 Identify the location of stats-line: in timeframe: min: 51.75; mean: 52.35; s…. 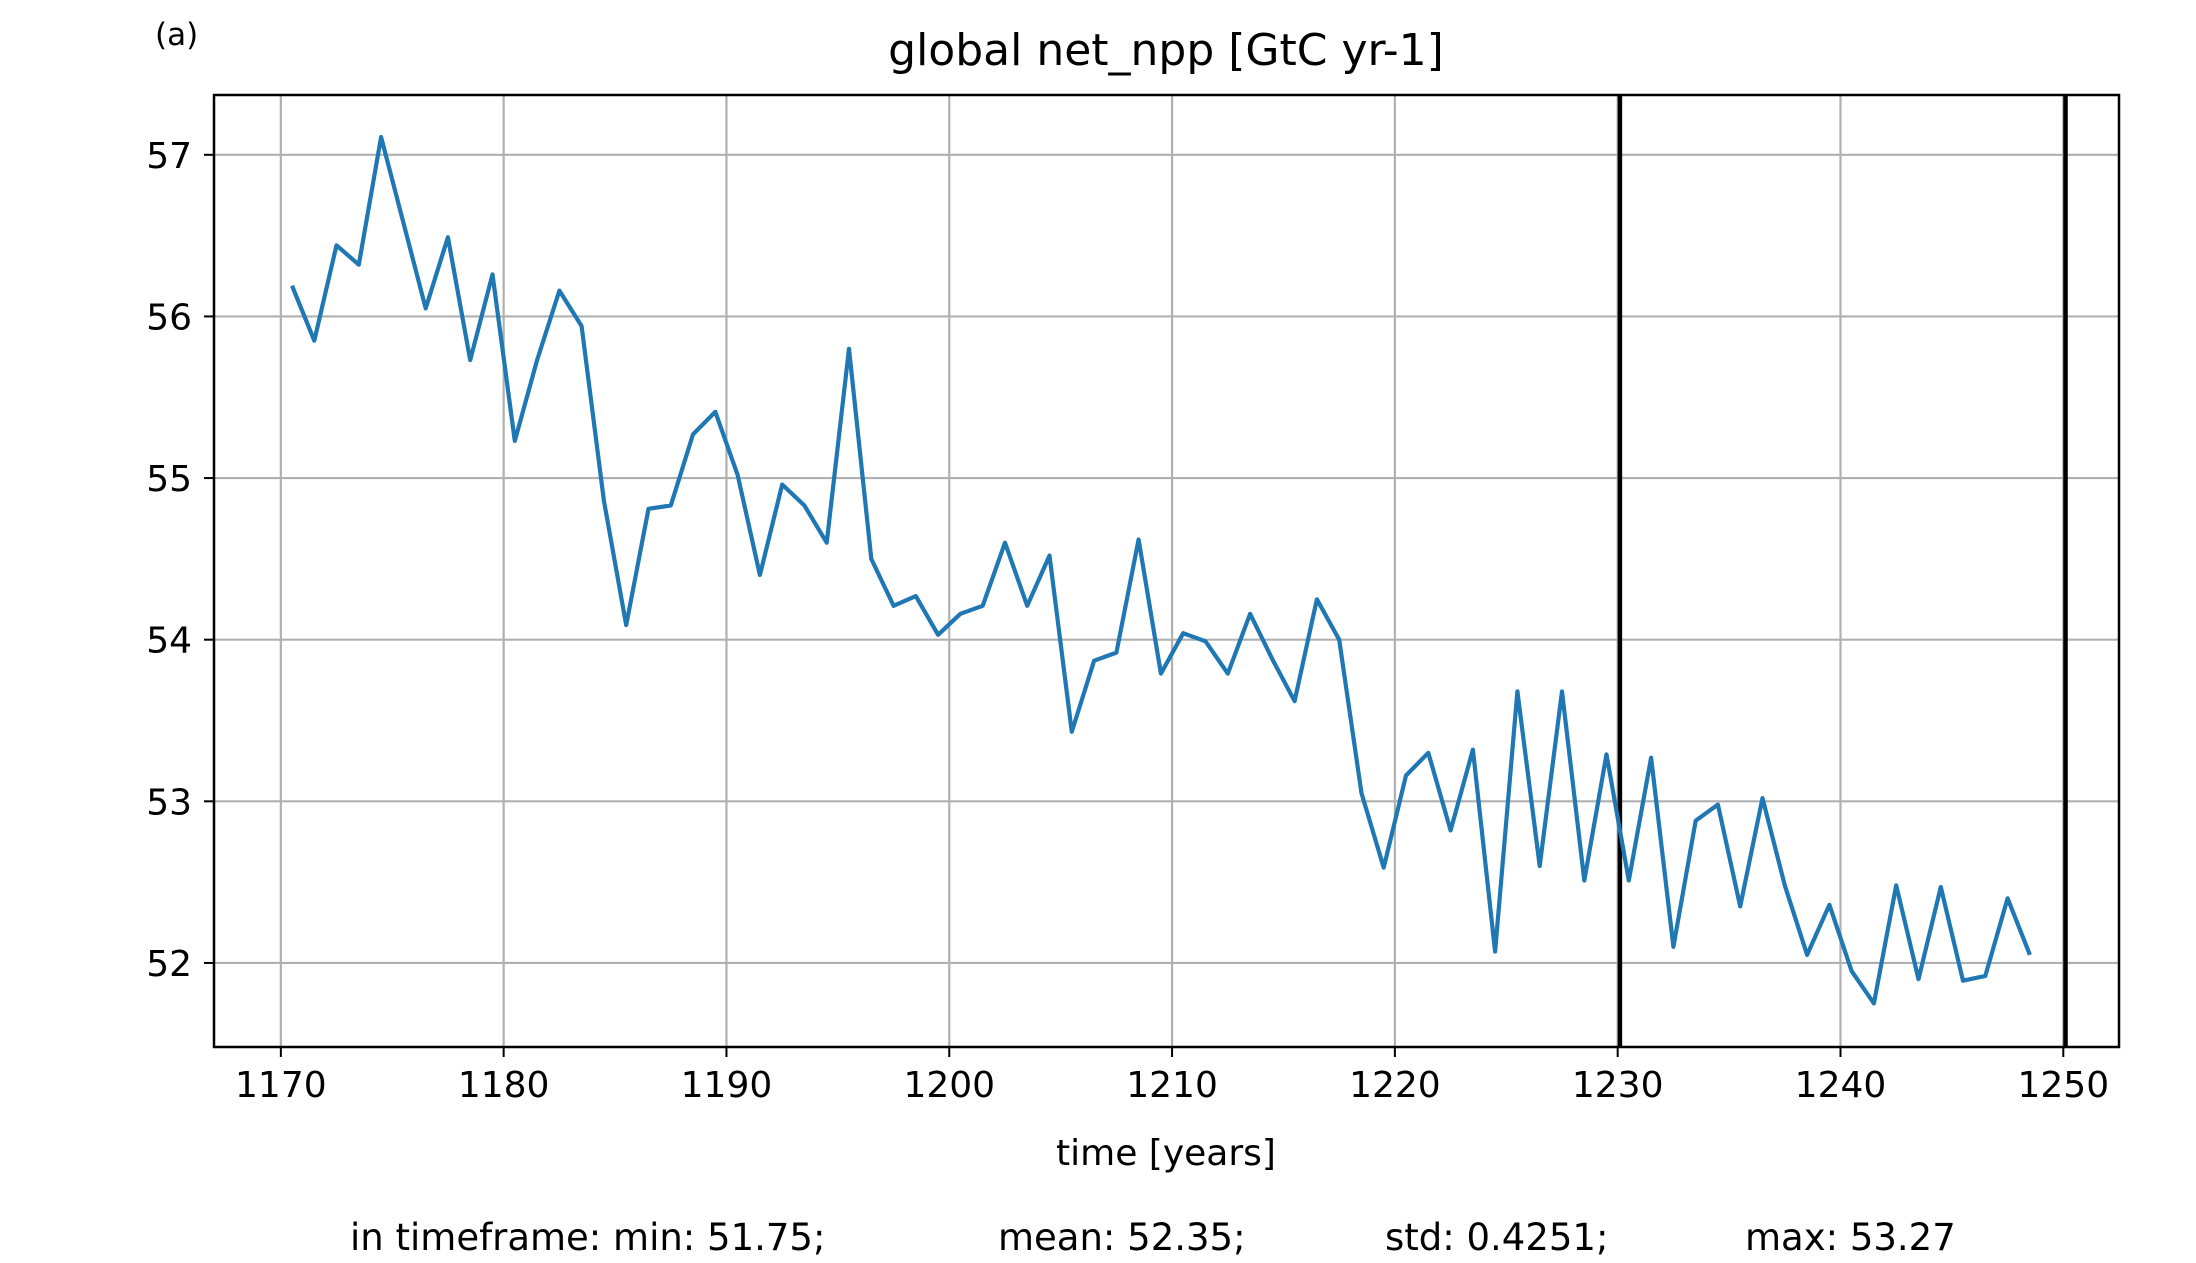
(1153, 1237).